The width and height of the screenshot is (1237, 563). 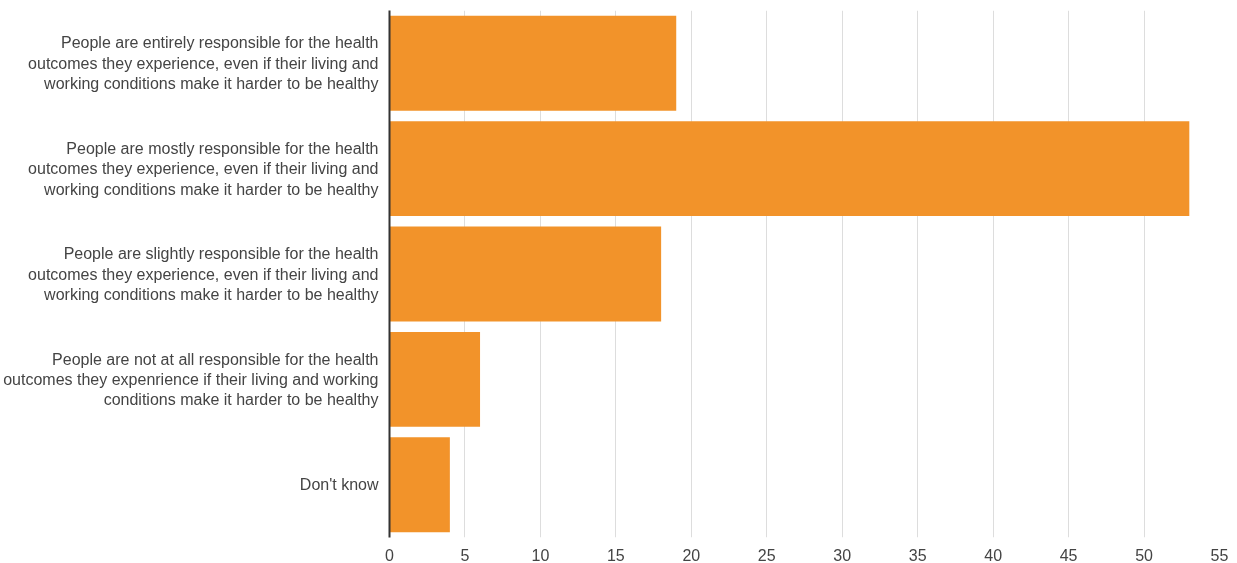 I want to click on x-tick-label: 10, so click(x=540, y=554).